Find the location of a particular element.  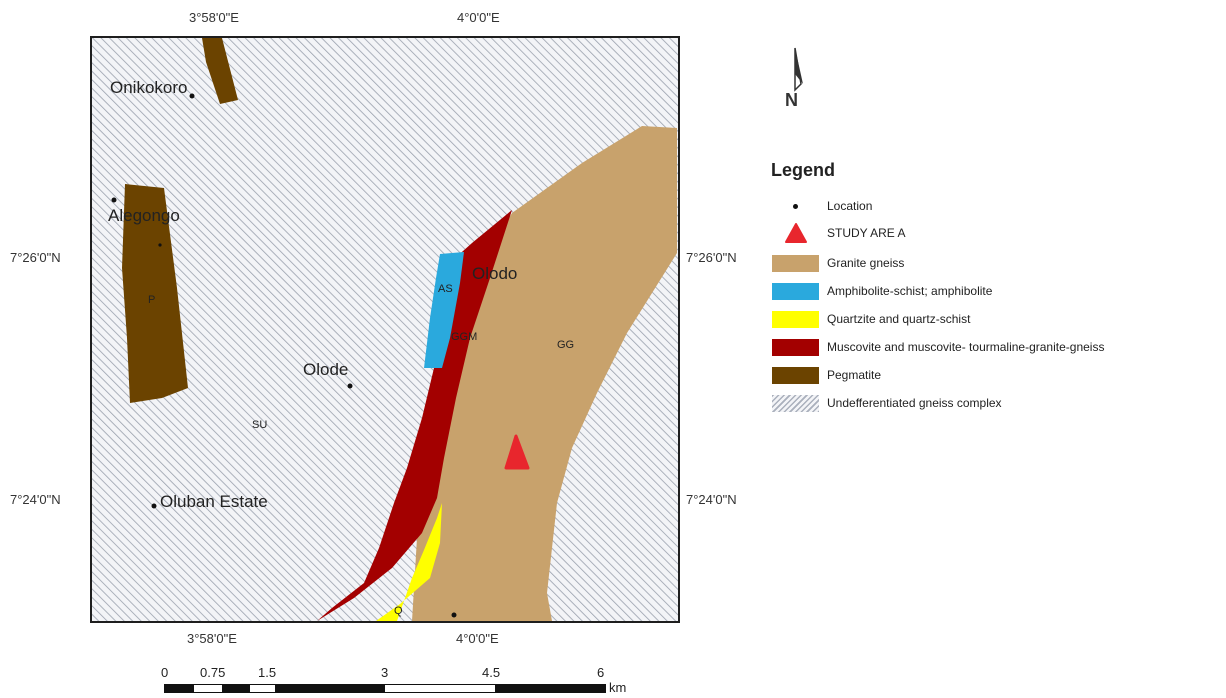

scale-label-4-5: 4.5 is located at coordinates (491, 672).